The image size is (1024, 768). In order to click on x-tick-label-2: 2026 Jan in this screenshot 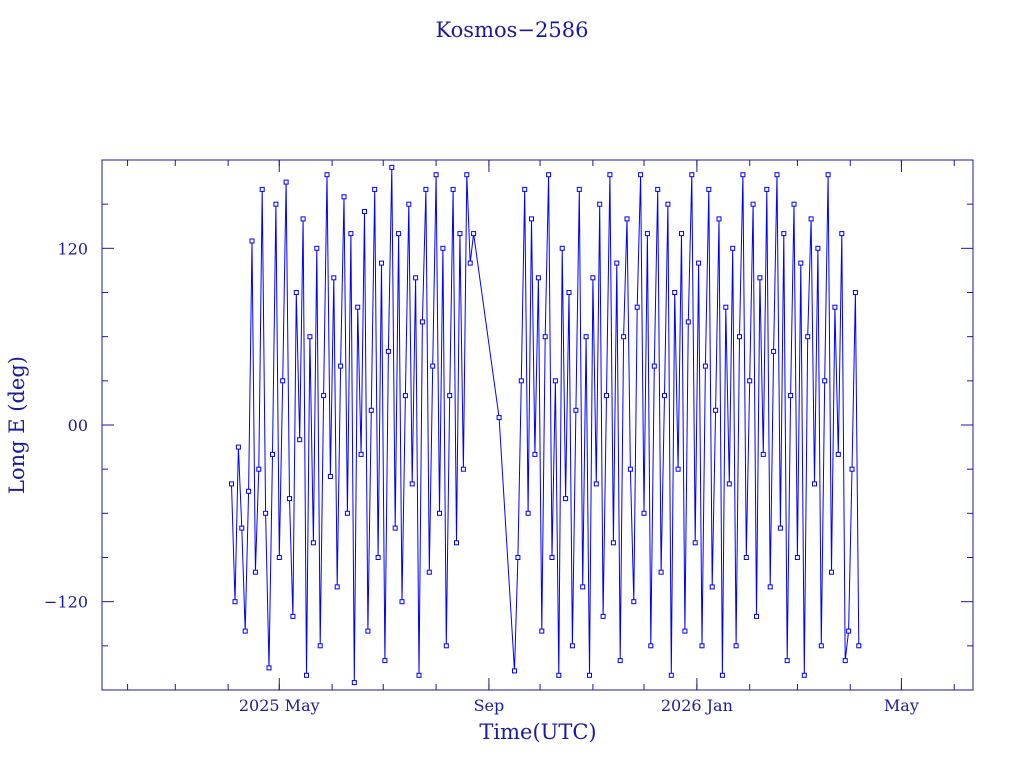, I will do `click(697, 705)`.